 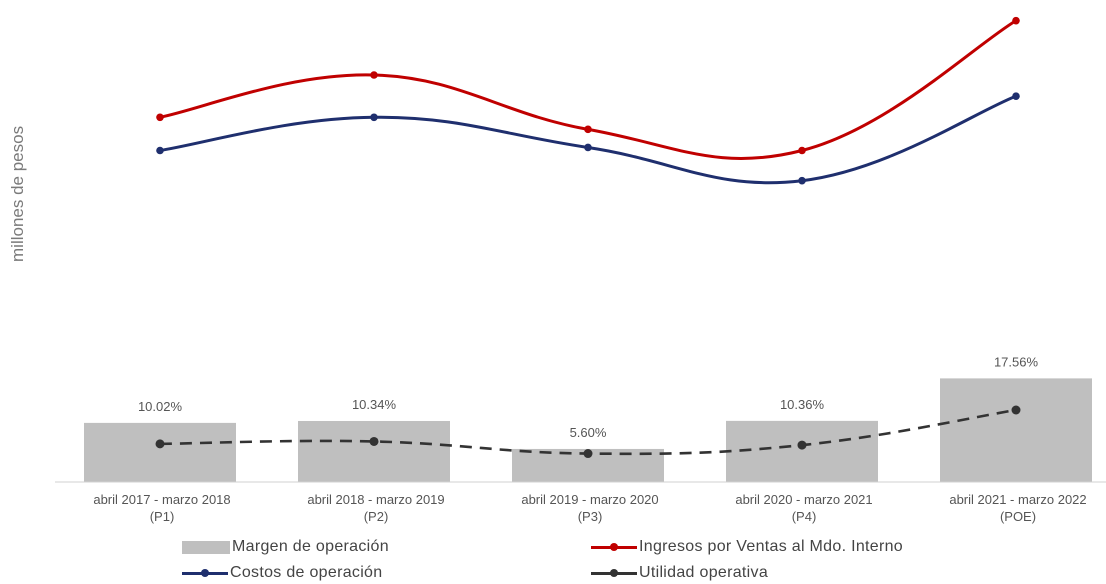 I want to click on x-tick-sublabel: (P1), so click(x=162, y=516).